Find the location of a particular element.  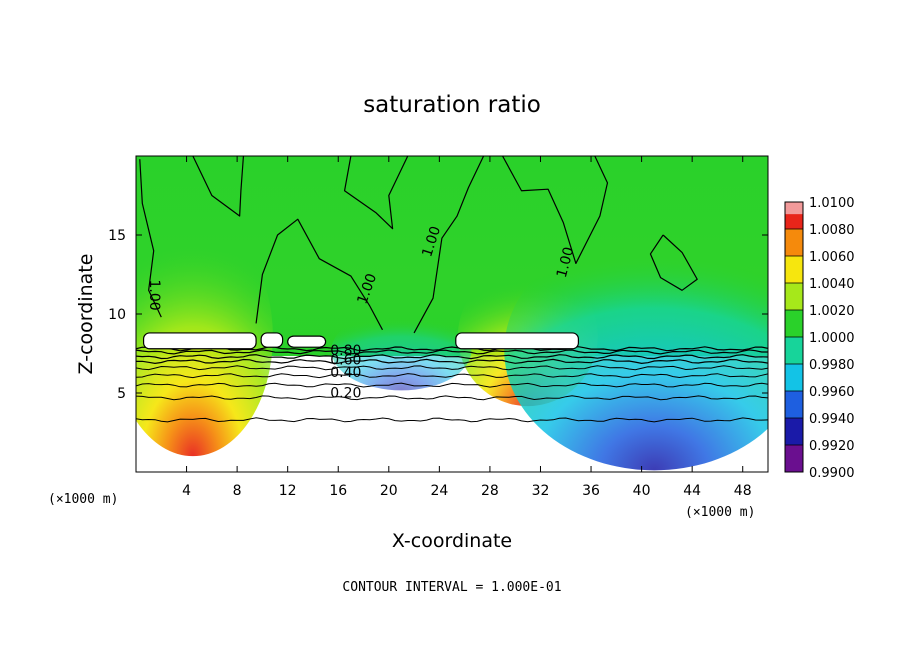

x-axis-label: X-coordinate is located at coordinates (452, 541).